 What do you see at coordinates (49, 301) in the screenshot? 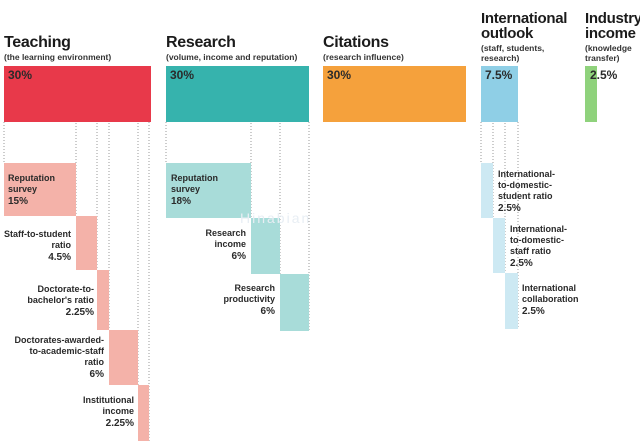
I see `teaching-doctorate-bachelor-label: Doctorate-to-bachelor's ratio 2.25%` at bounding box center [49, 301].